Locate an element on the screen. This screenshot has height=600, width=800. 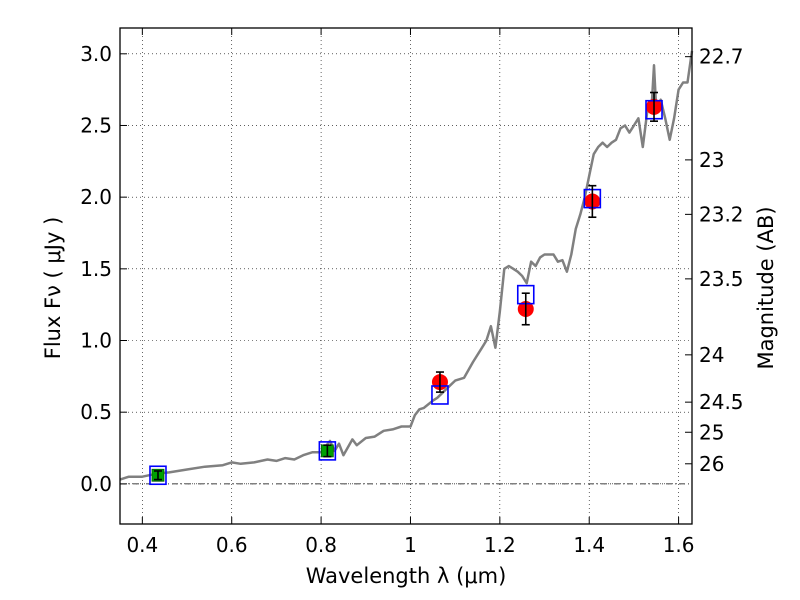
y-axis-label: Flux Fν ( μJy ) is located at coordinates (53, 288).